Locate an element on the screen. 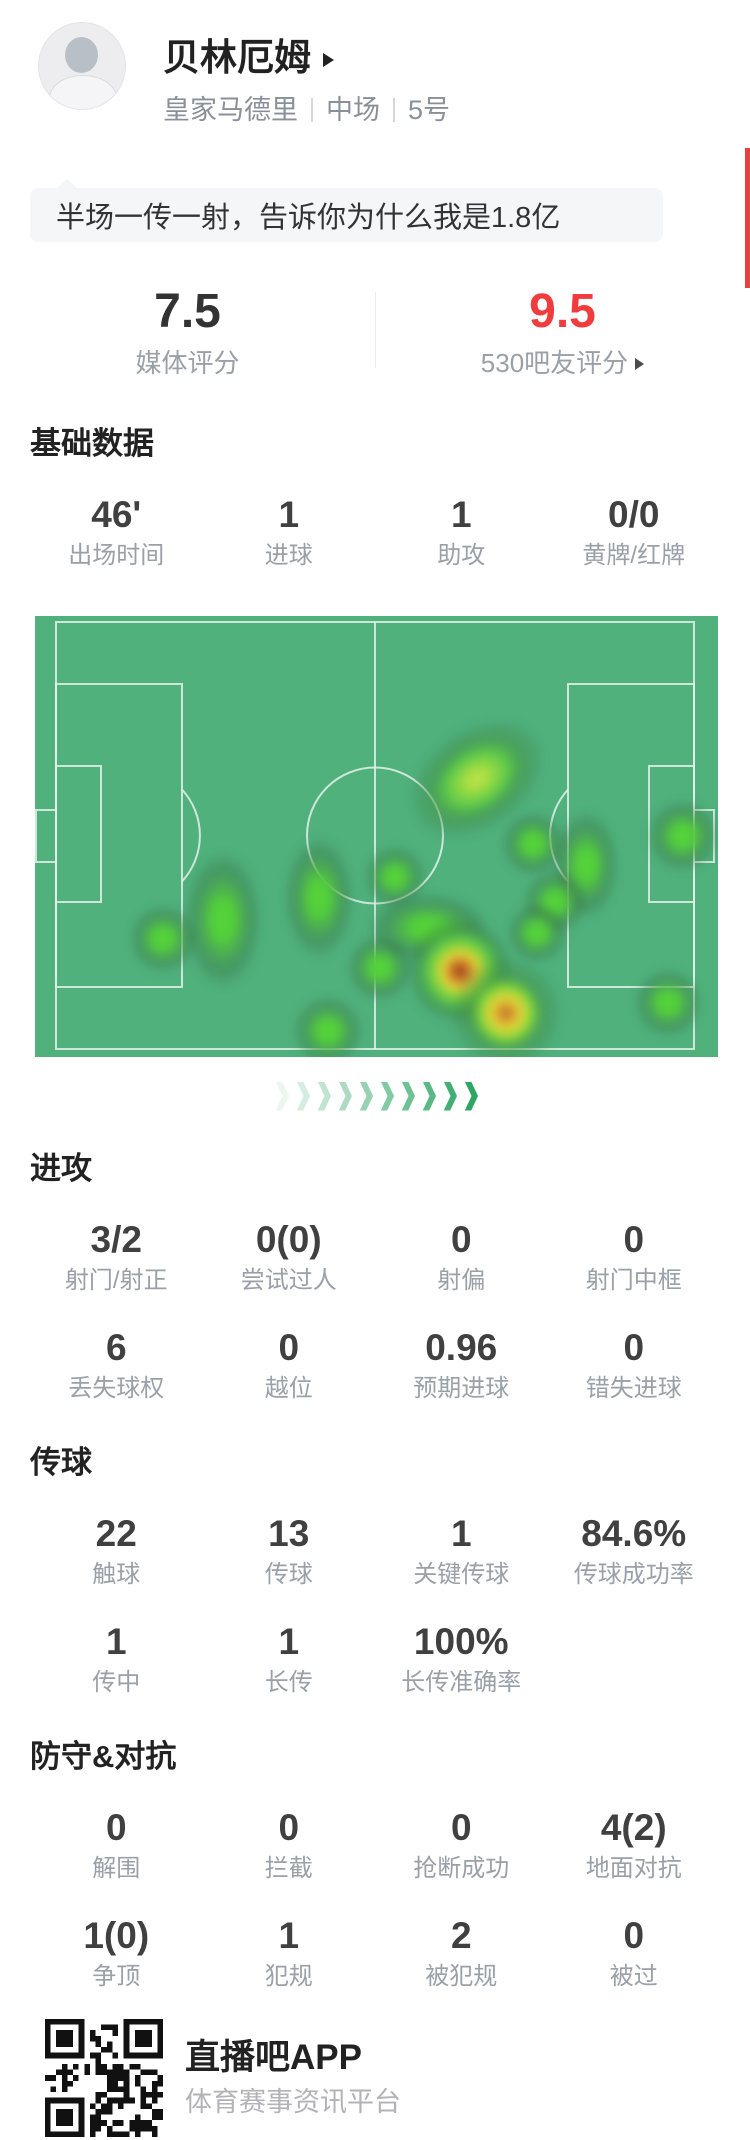 Image resolution: width=750 pixels, height=2140 pixels. stat-cell: 0 抢断成功 is located at coordinates (461, 1845).